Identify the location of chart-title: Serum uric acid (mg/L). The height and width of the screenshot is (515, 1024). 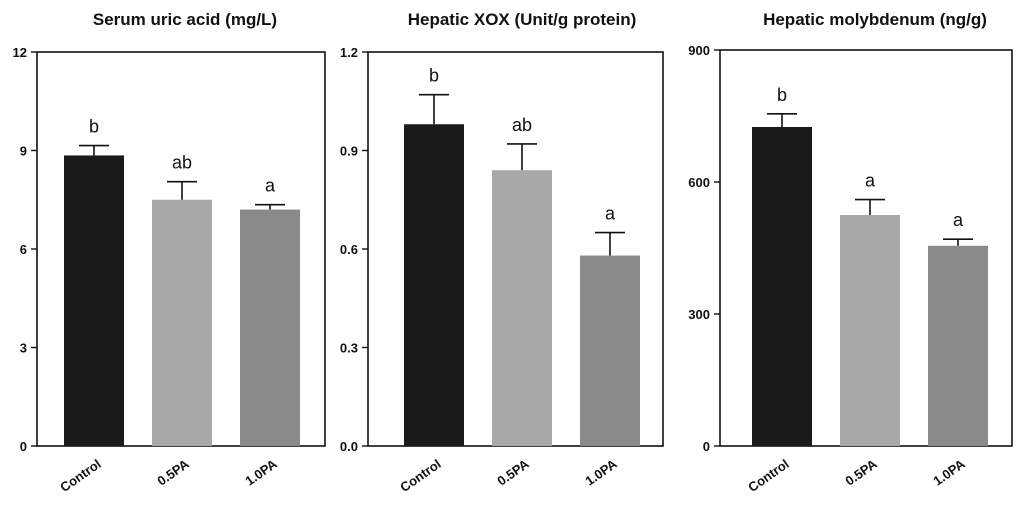
(185, 19).